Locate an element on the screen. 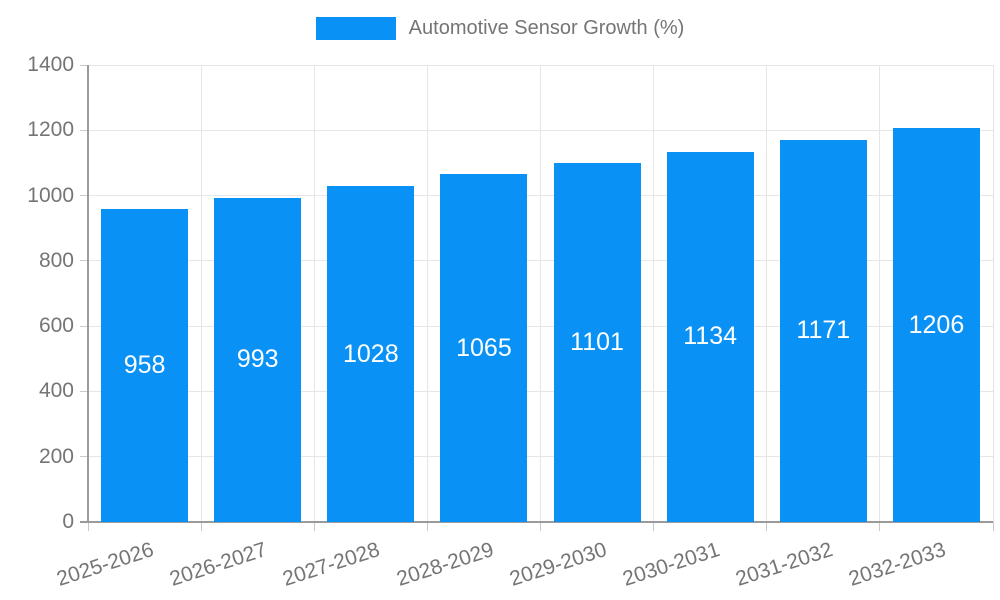 This screenshot has width=1000, height=600. bar-value-label: 958 is located at coordinates (144, 365).